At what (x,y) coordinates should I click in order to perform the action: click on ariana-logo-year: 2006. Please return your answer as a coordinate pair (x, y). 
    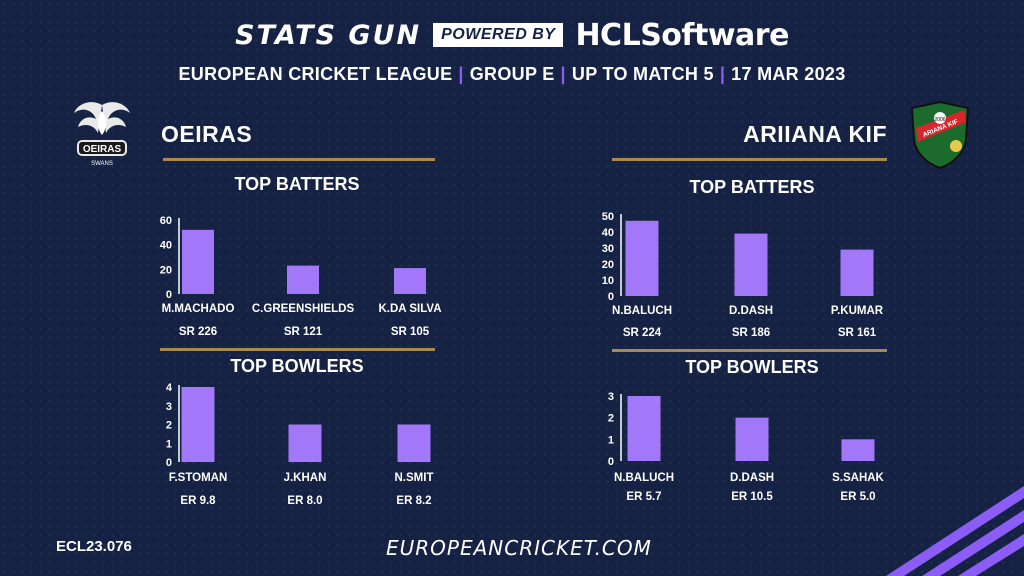
    Looking at the image, I should click on (939, 120).